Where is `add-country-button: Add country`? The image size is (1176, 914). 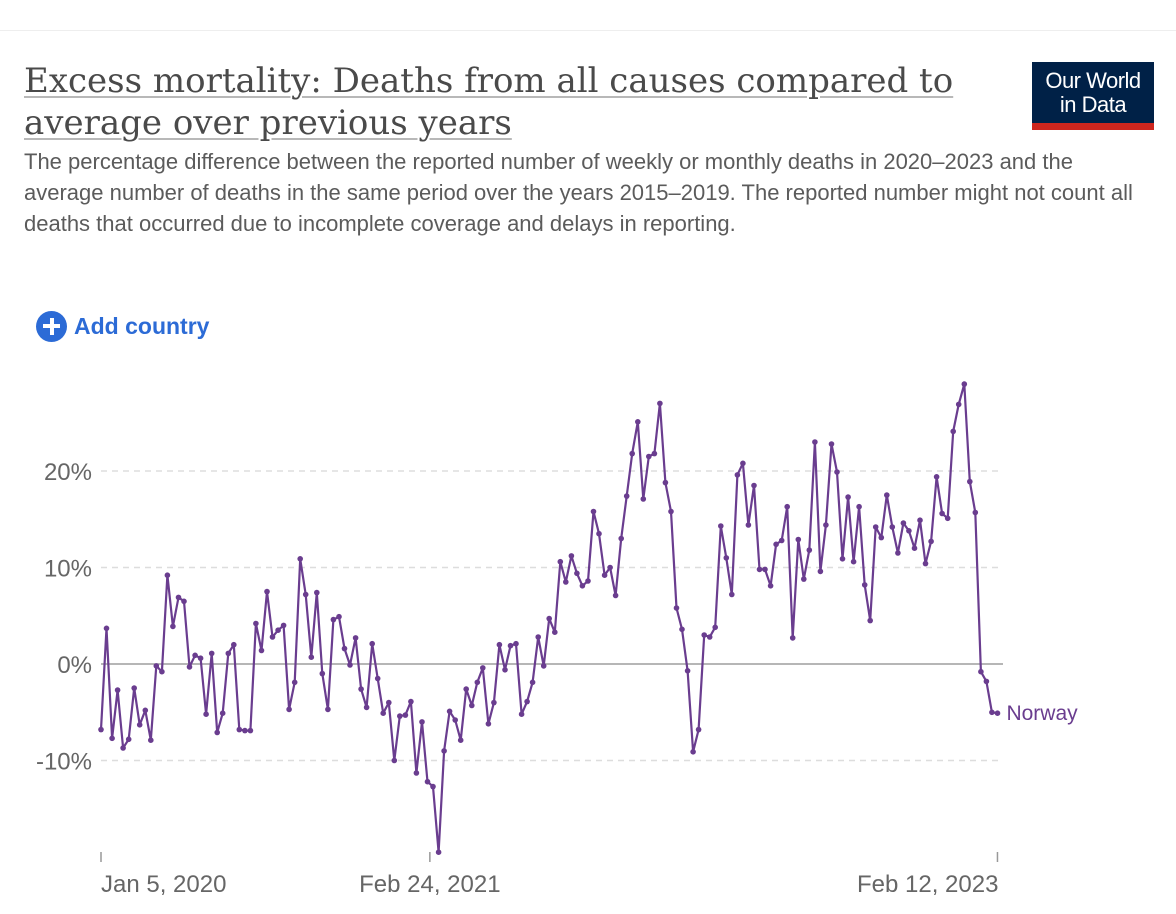
add-country-button: Add country is located at coordinates (122, 326).